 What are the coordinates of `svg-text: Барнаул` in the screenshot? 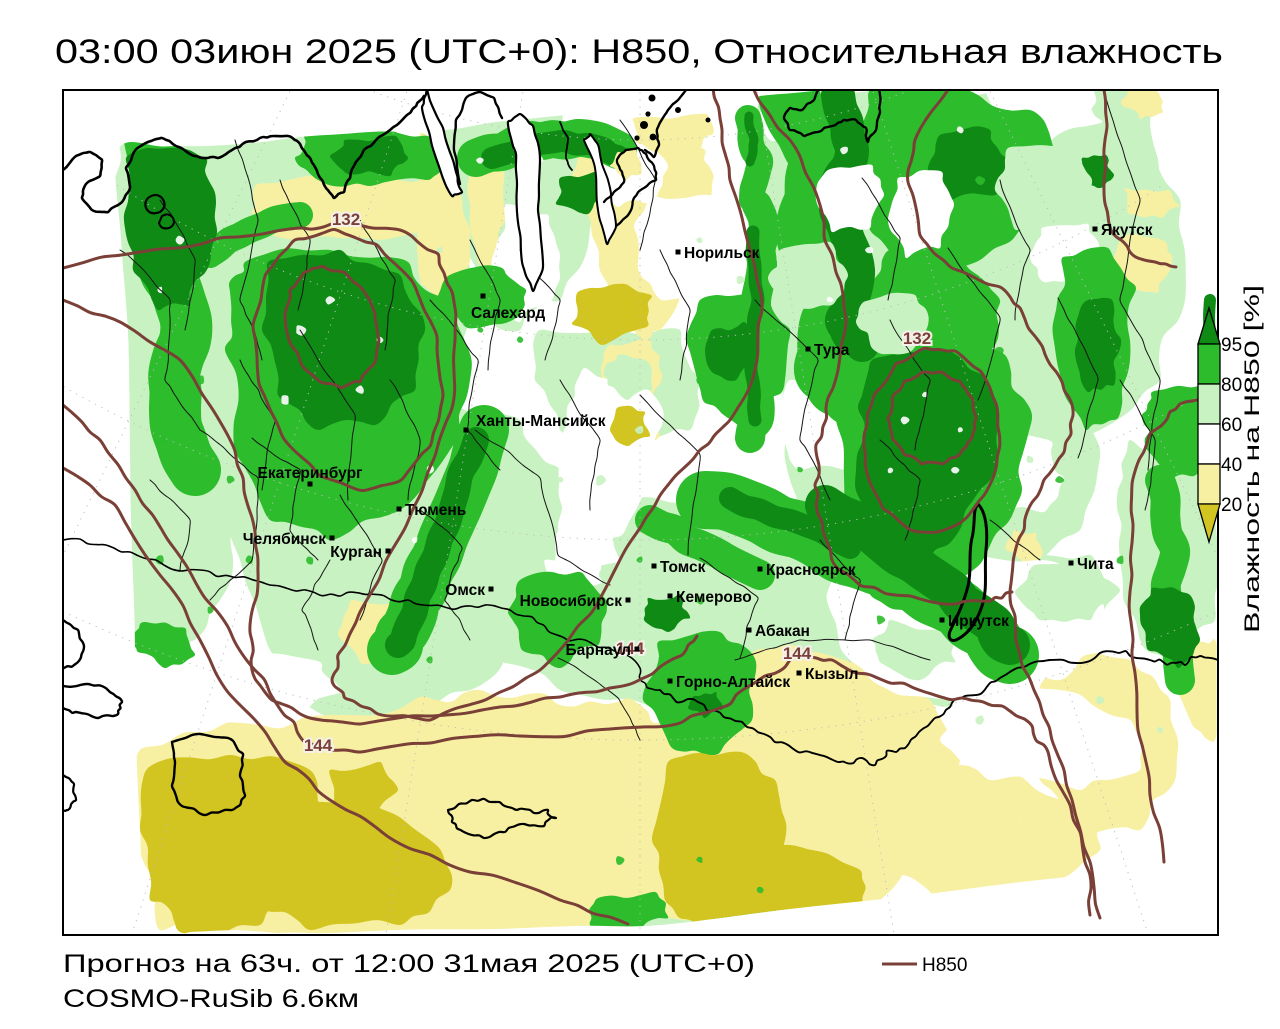 It's located at (598, 650).